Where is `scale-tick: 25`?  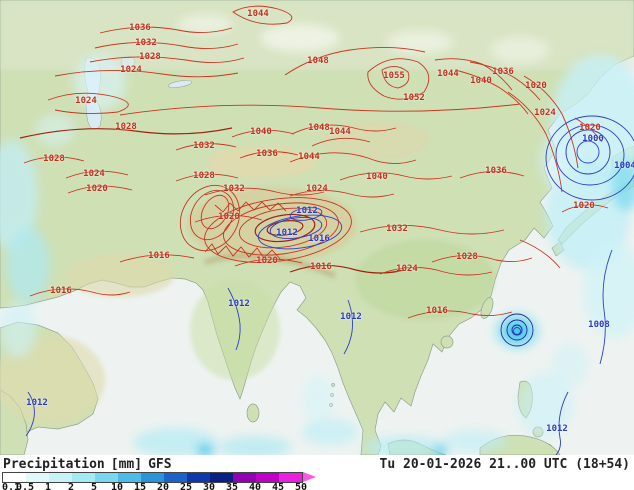
scale-tick: 25 is located at coordinates (186, 486).